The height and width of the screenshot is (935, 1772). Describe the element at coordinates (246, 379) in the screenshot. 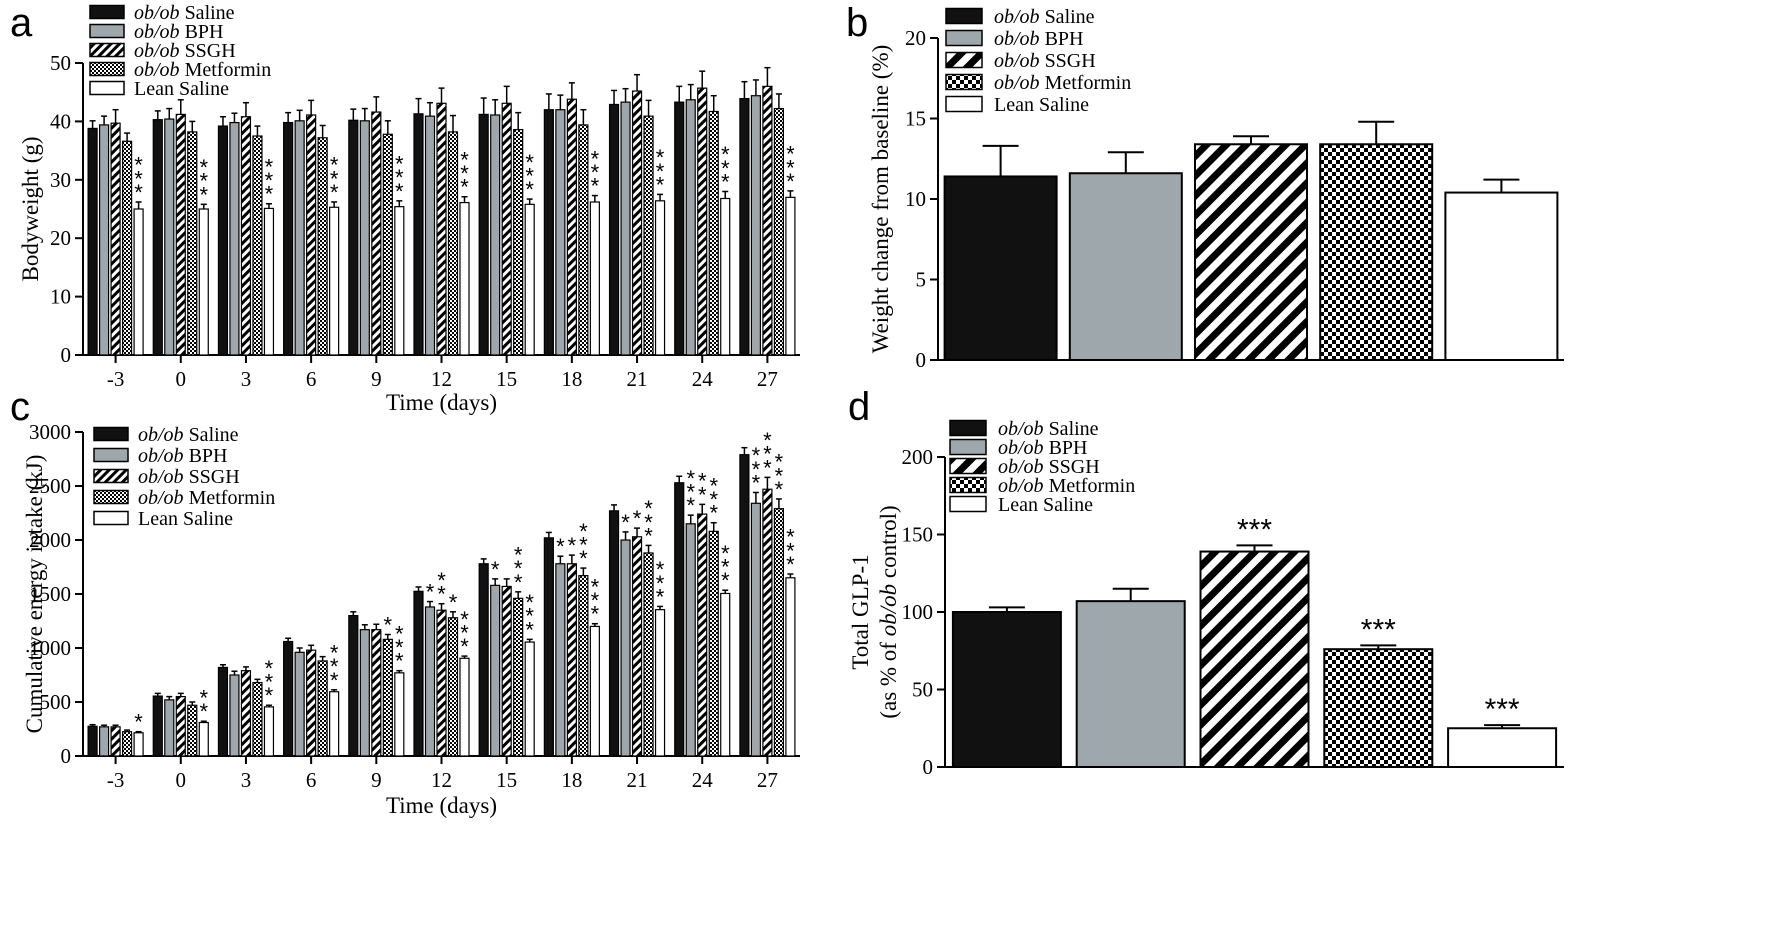

I see `x-tick-label-2: 3` at that location.